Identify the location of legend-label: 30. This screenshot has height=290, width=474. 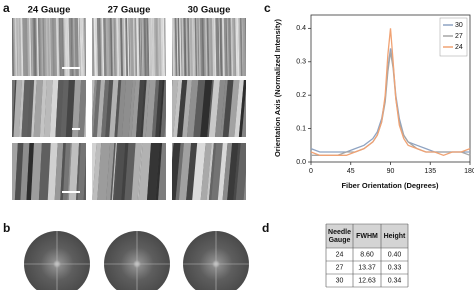
(459, 25).